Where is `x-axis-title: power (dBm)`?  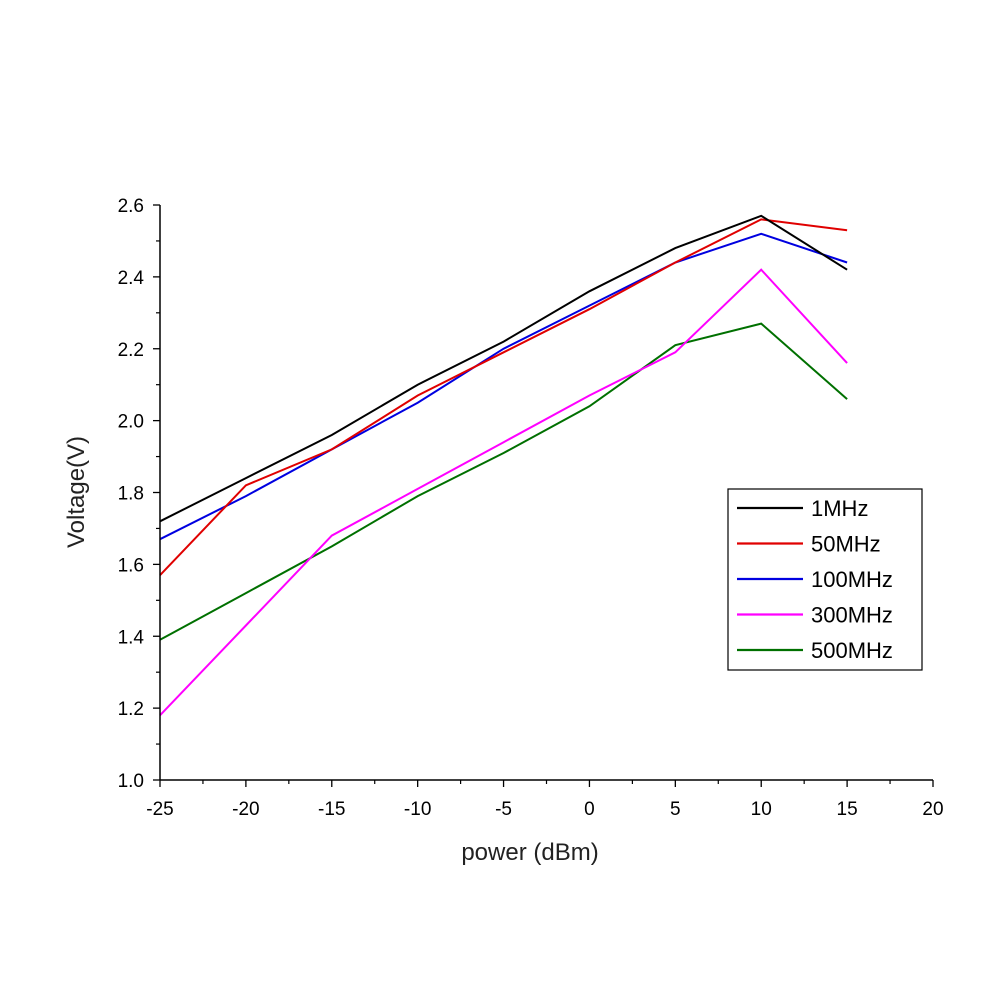 x-axis-title: power (dBm) is located at coordinates (529, 852).